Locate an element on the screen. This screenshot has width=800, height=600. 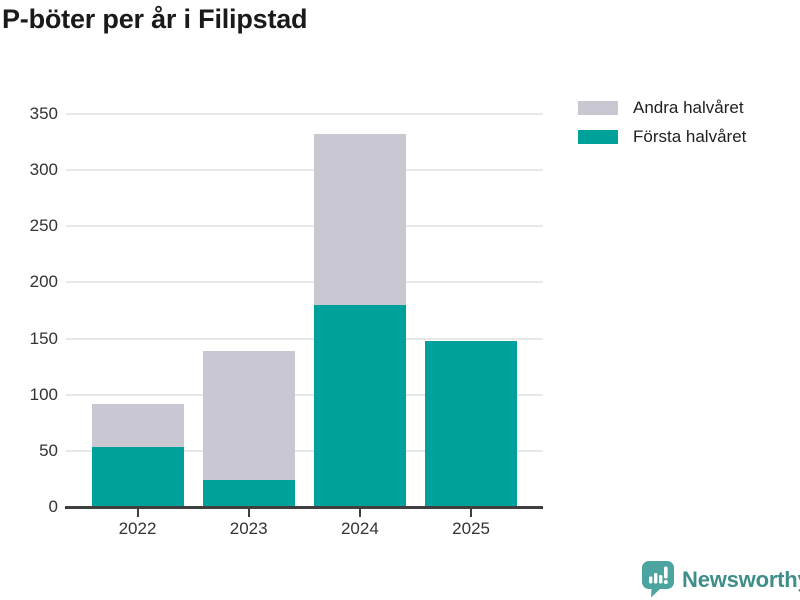
y-tick-label: 200 is located at coordinates (43, 282).